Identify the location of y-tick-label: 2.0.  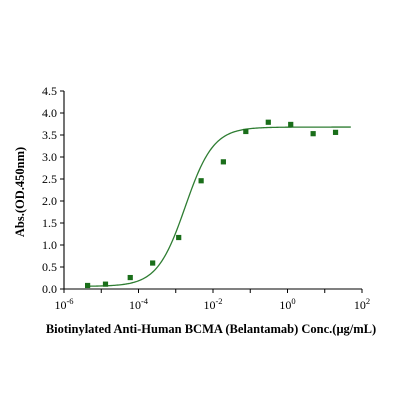
(49, 201).